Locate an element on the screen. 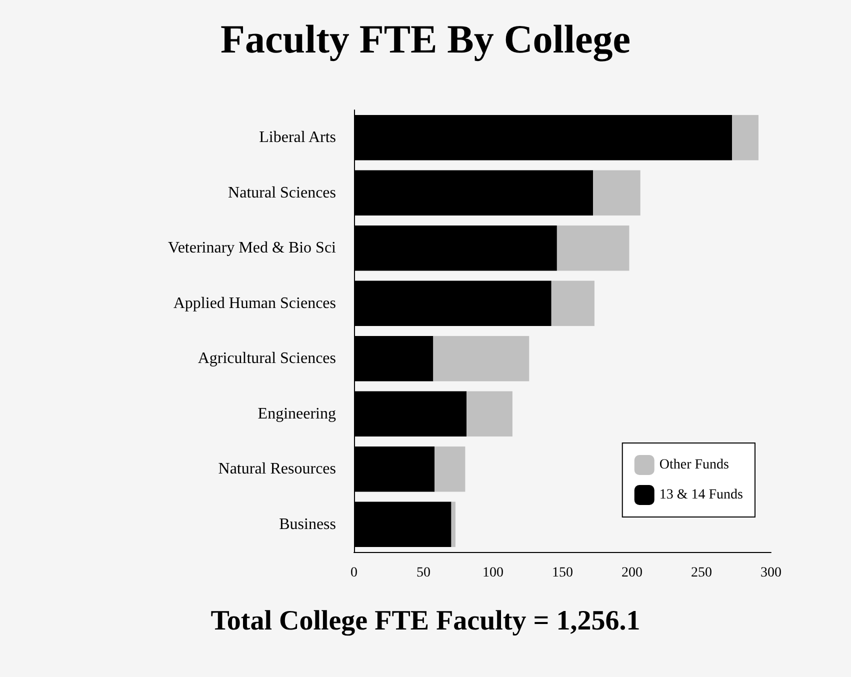 The height and width of the screenshot is (677, 851). y-tick-label: Agricultural Sciences is located at coordinates (267, 359).